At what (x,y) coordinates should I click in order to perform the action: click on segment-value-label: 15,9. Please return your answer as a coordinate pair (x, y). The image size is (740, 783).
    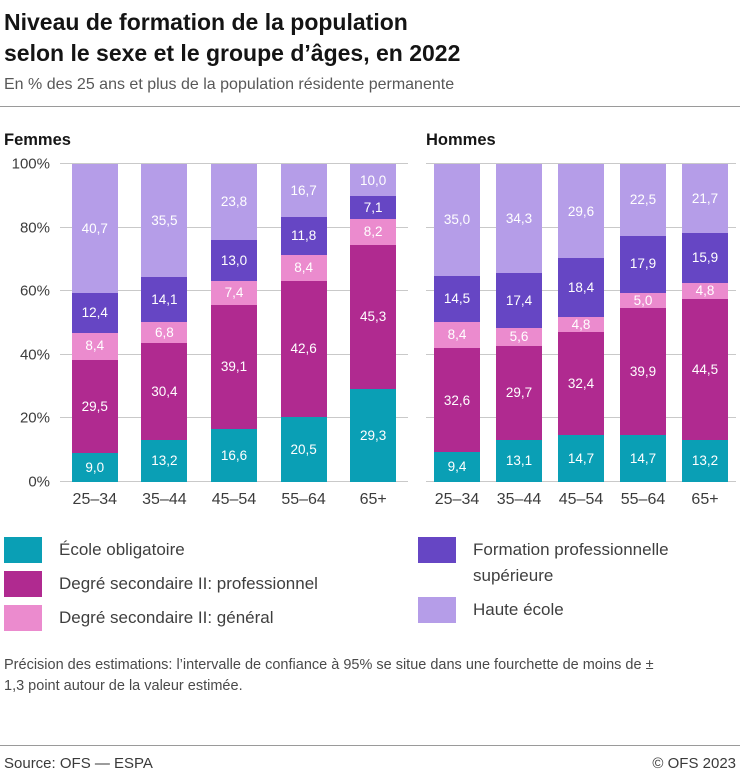
    Looking at the image, I should click on (705, 258).